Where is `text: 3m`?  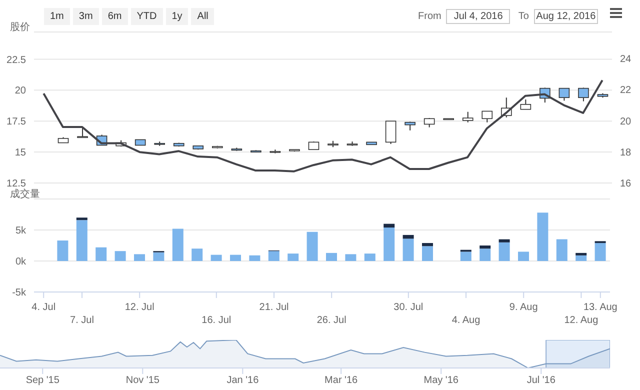
text: 3m is located at coordinates (85, 16).